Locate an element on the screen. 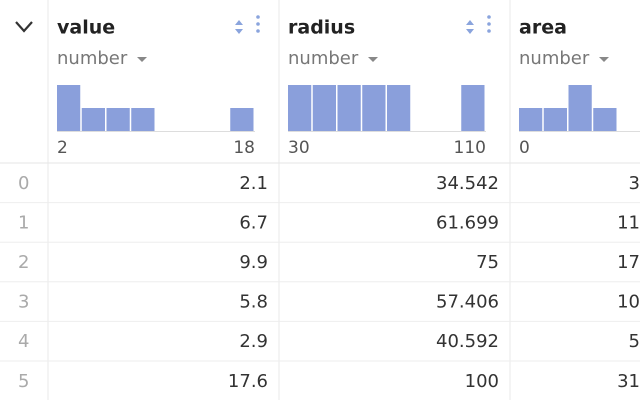 The width and height of the screenshot is (640, 400). cell-value: 10 is located at coordinates (628, 302).